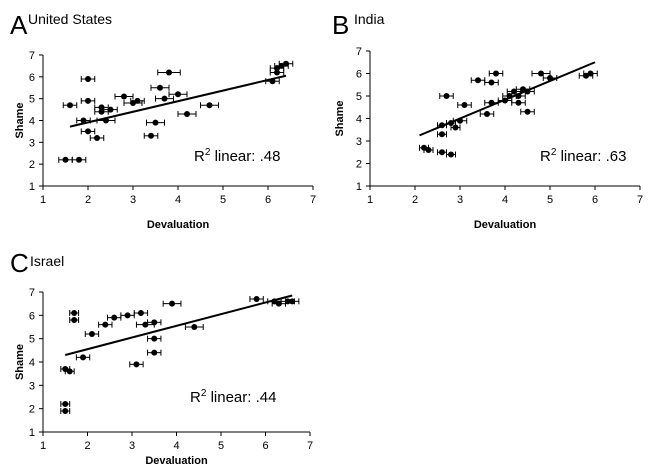 This screenshot has height=470, width=669. What do you see at coordinates (133, 200) in the screenshot?
I see `x-tick-label: 3` at bounding box center [133, 200].